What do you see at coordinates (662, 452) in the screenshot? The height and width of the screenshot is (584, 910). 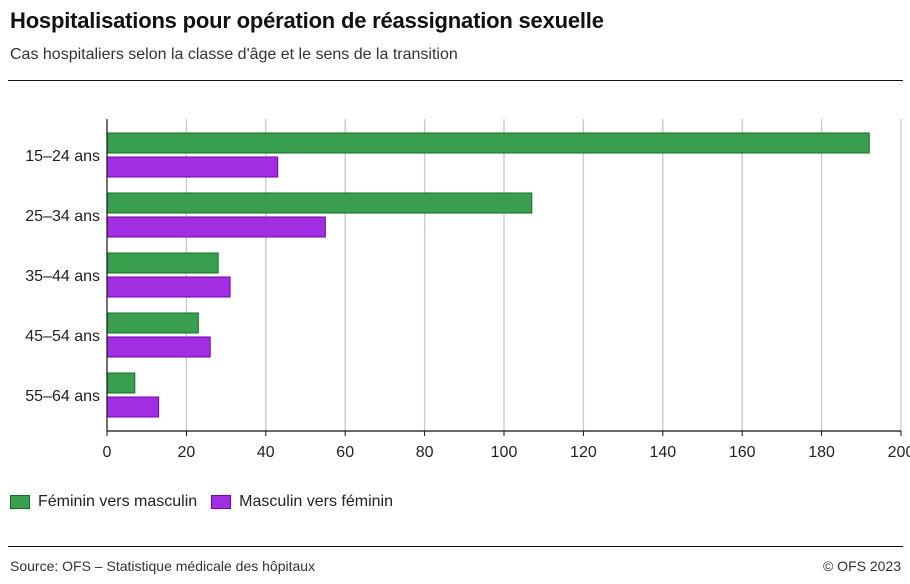 I see `x-tick-label: 140` at bounding box center [662, 452].